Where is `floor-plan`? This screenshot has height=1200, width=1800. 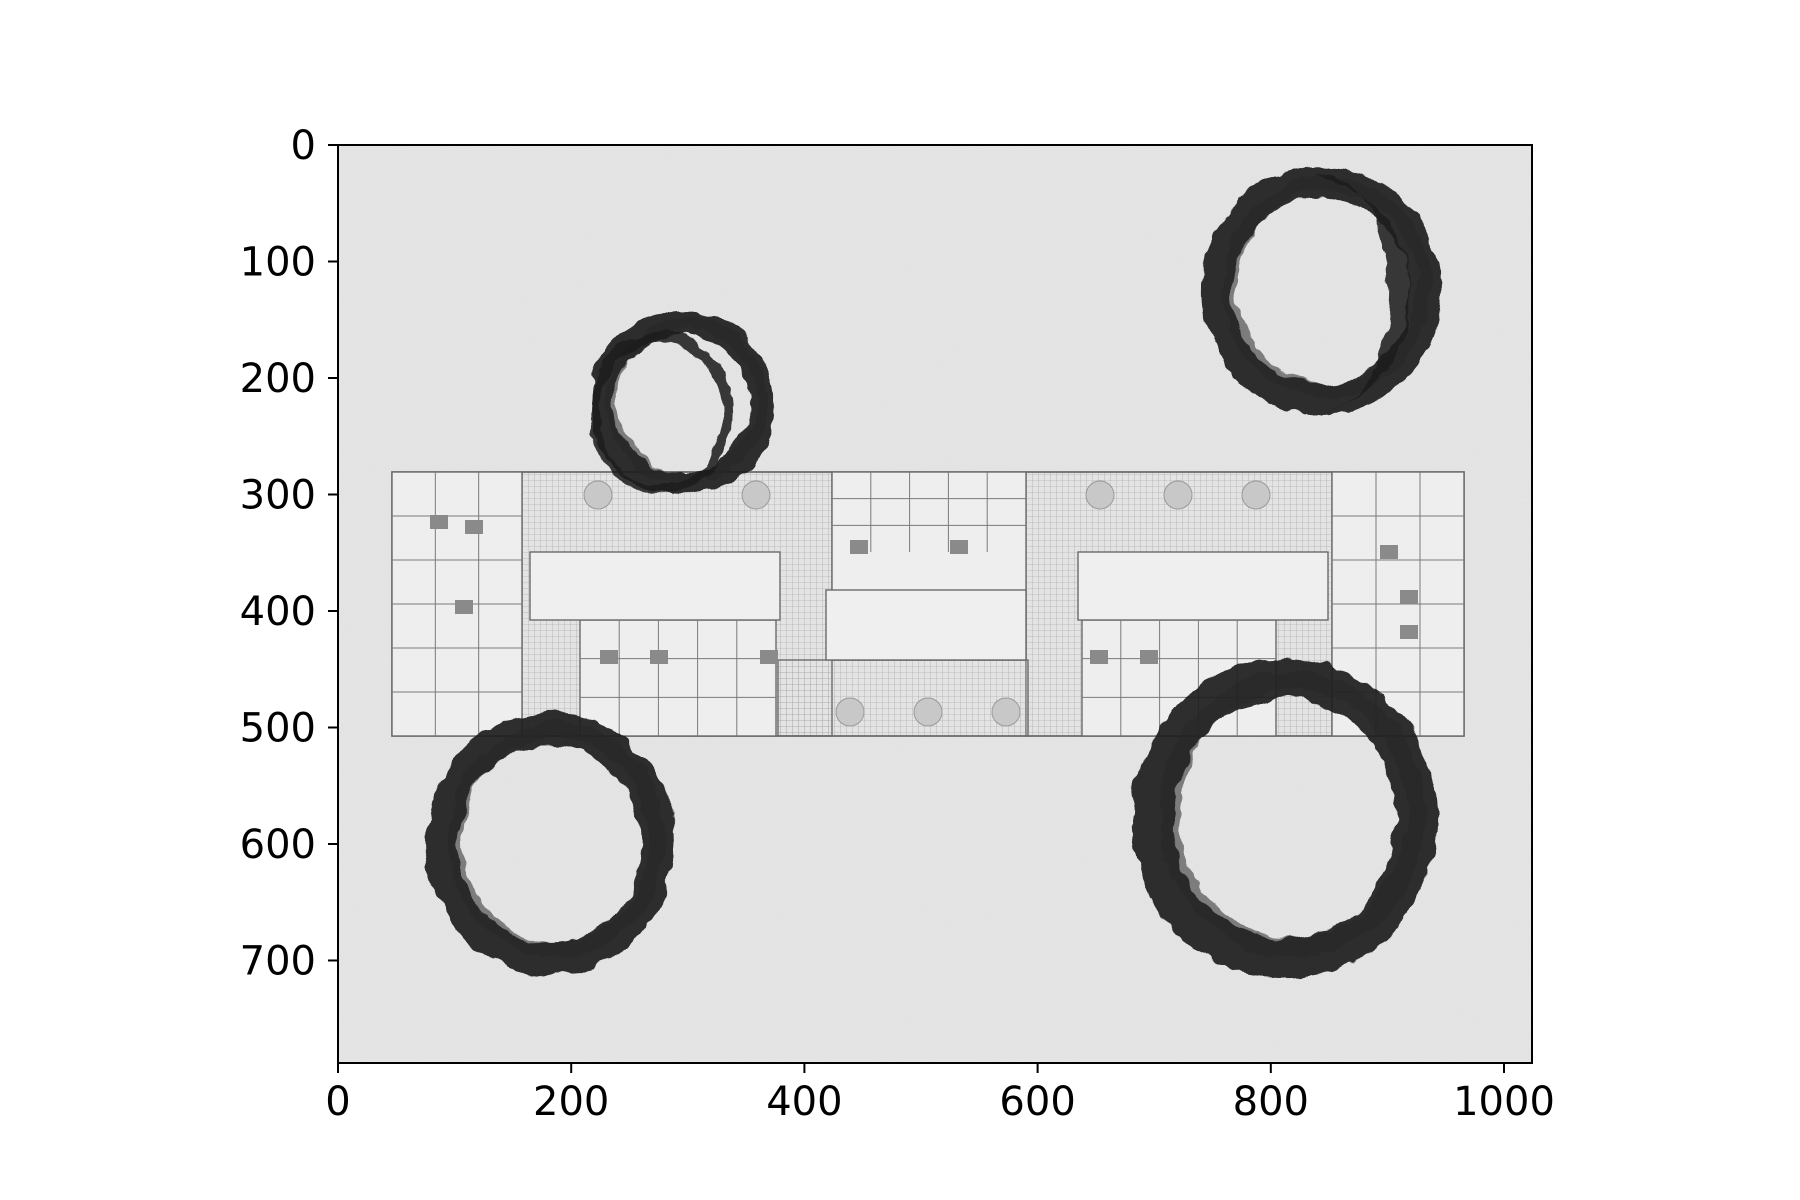
floor-plan is located at coordinates (928, 604).